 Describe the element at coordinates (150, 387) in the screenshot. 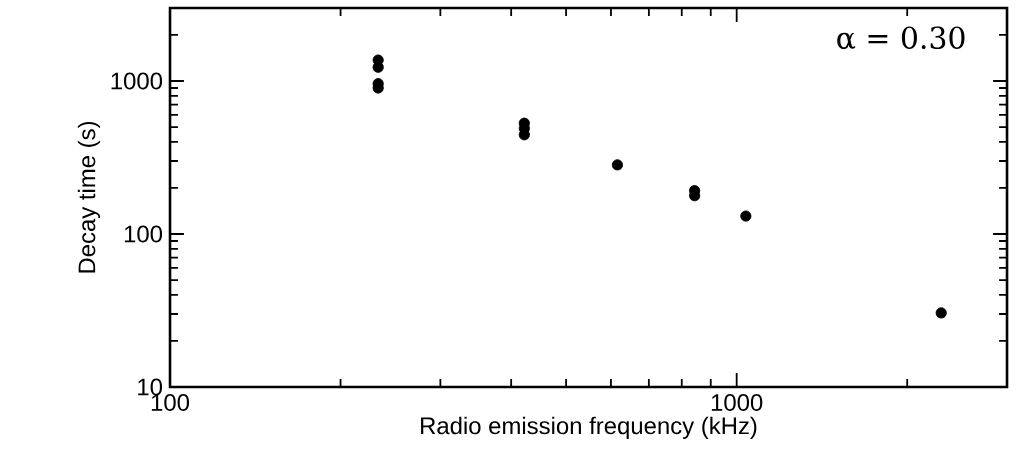

I see `y-tick-label: 10` at that location.